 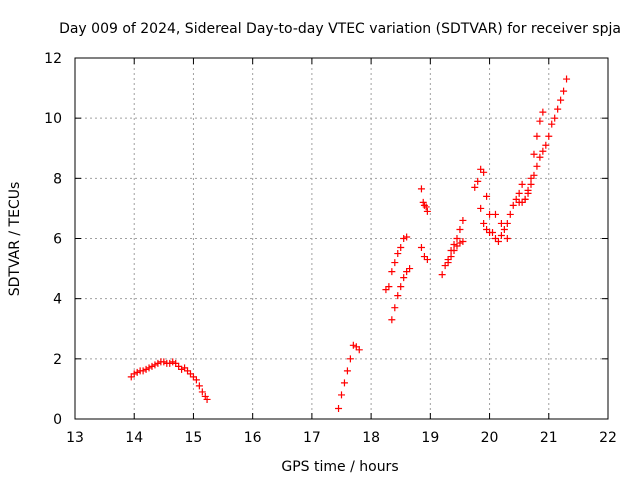 What do you see at coordinates (371, 438) in the screenshot?
I see `x-tick-label: 18` at bounding box center [371, 438].